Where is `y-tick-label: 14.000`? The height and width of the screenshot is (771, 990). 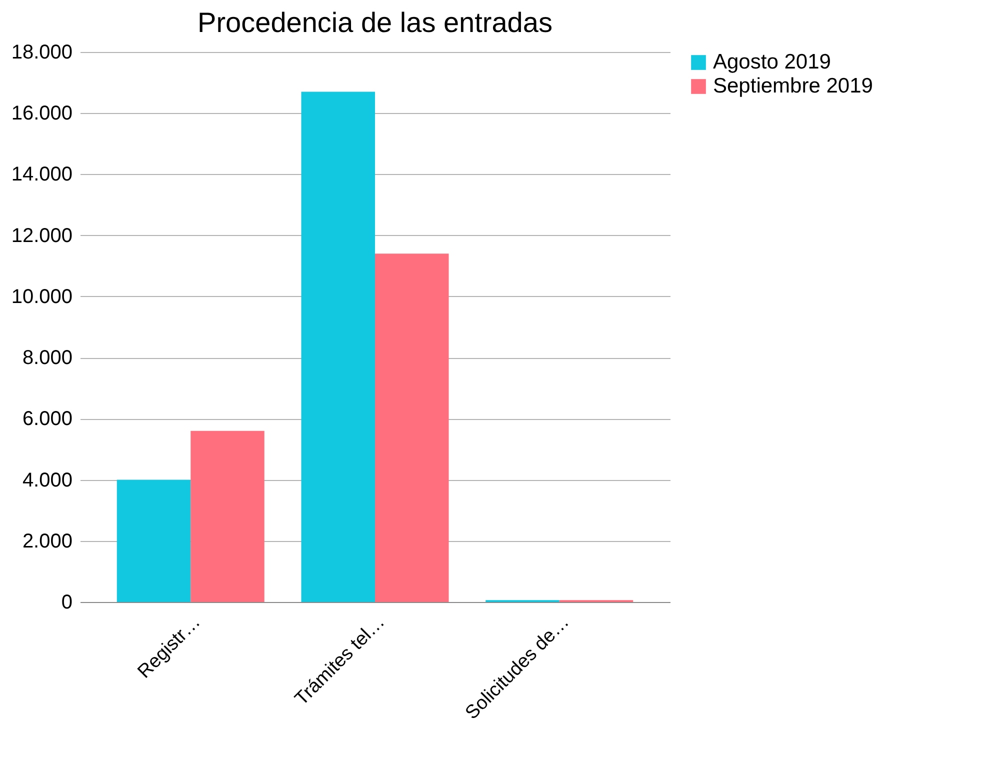
y-tick-label: 14.000 is located at coordinates (41, 175).